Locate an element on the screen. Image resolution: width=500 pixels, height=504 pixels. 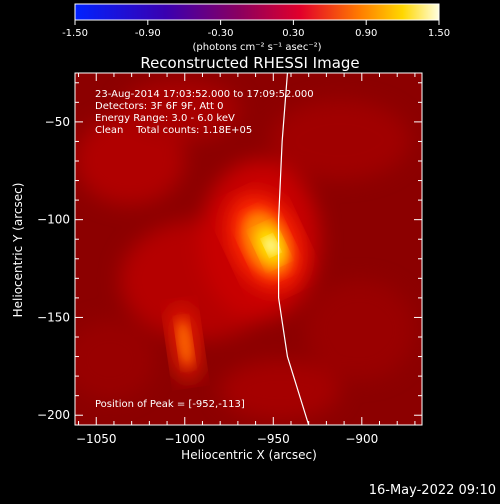
y-axis-label: Heliocentric Y (arcsec) is located at coordinates (18, 250).